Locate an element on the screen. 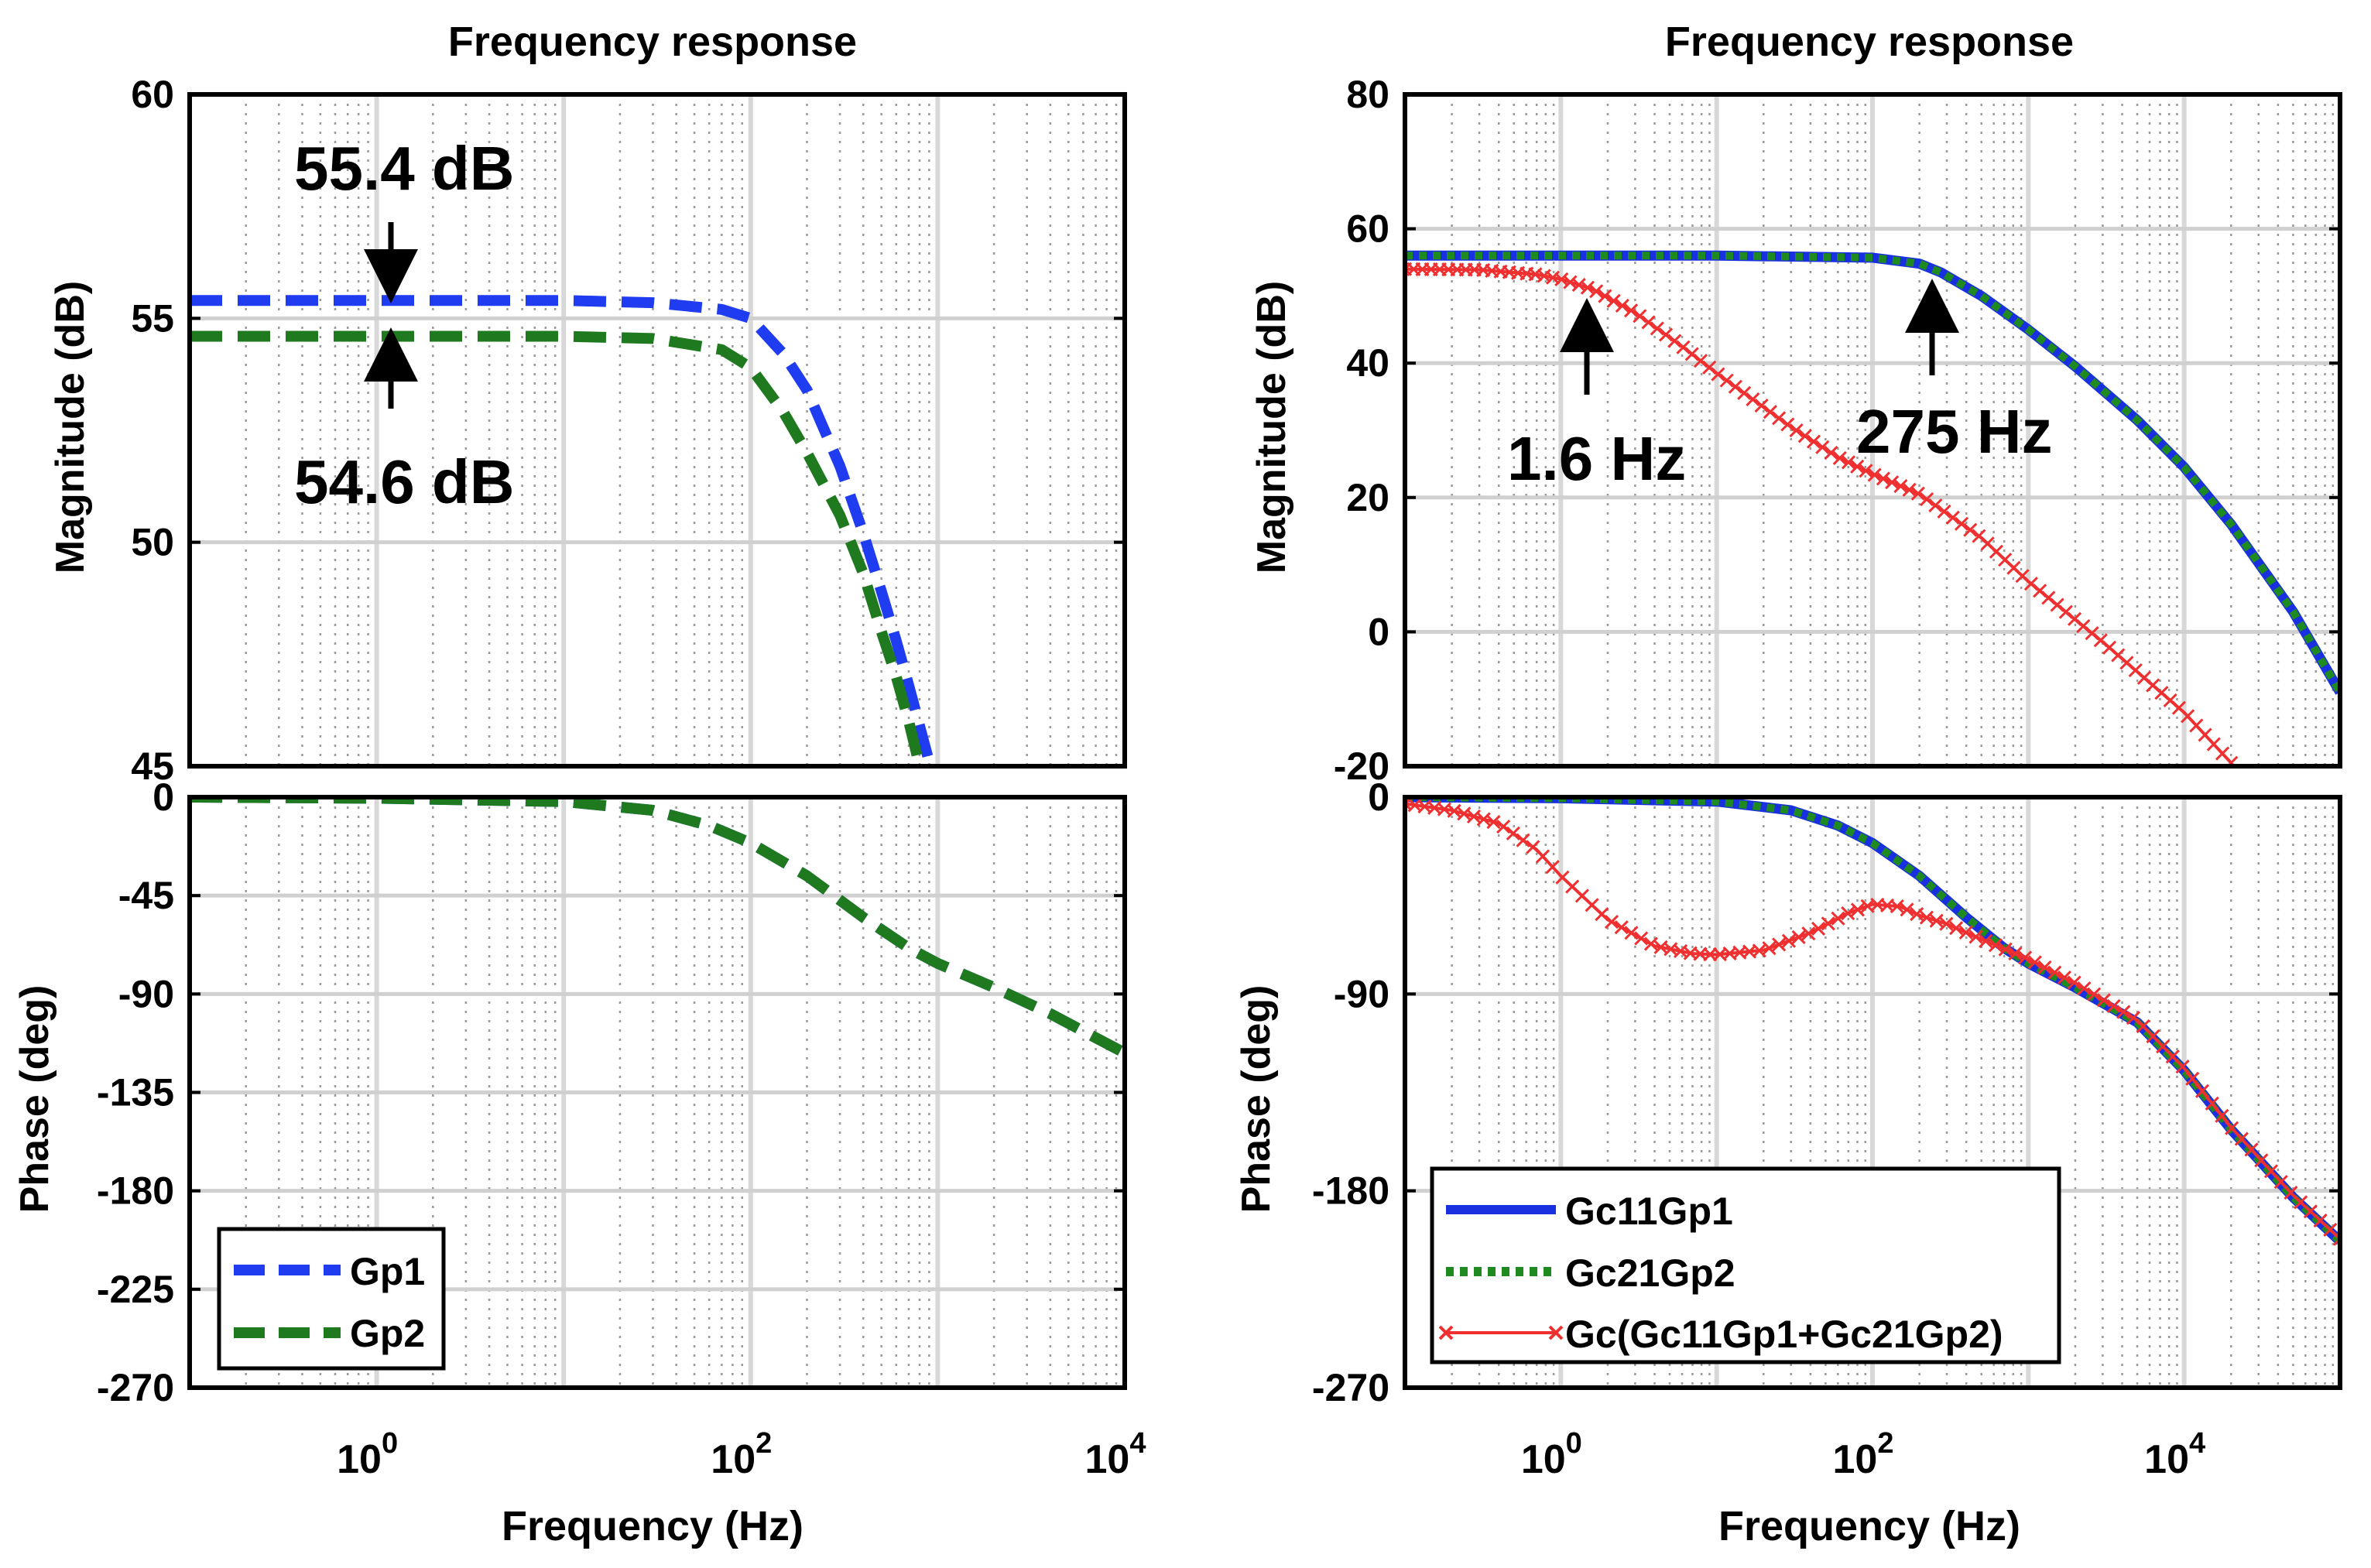 Image resolution: width=2371 pixels, height=1568 pixels. y-tick-label: 0 is located at coordinates (1378, 631).